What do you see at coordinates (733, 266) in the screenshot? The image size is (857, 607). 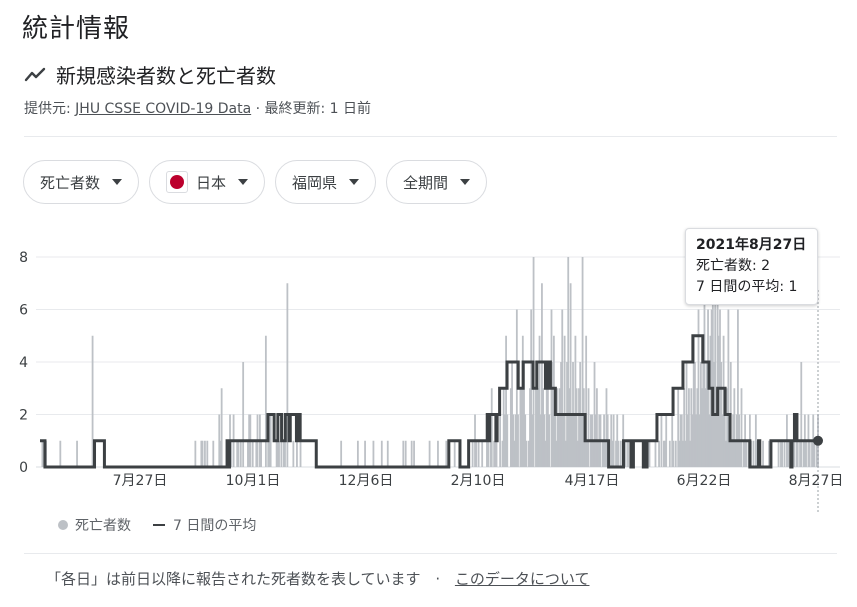 I see `tooltip-deaths: 死亡者数: 2` at bounding box center [733, 266].